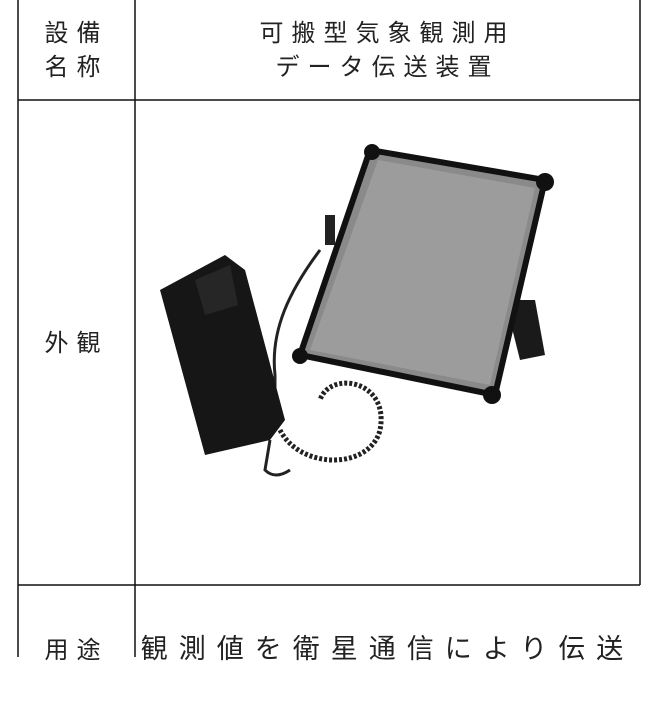  What do you see at coordinates (76, 50) in the screenshot?
I see `table-cell: 設備 名称` at bounding box center [76, 50].